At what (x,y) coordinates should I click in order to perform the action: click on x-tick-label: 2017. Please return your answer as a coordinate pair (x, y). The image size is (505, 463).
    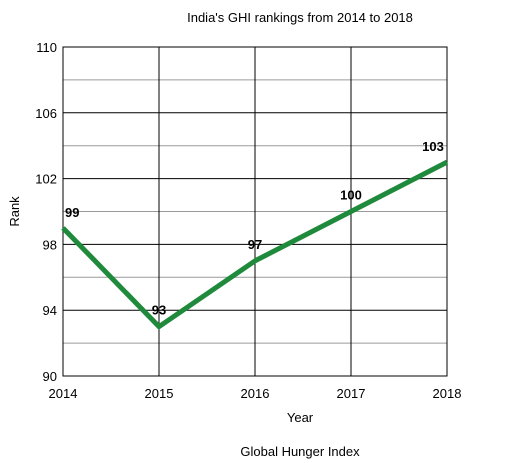
    Looking at the image, I should click on (351, 393).